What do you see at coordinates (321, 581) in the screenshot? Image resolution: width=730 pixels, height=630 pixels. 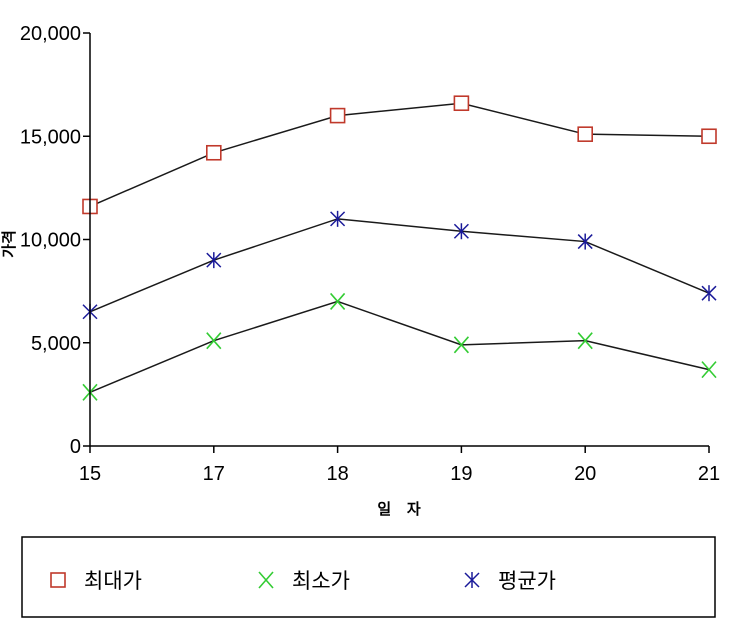 I see `legend-label: 최소가` at bounding box center [321, 581].